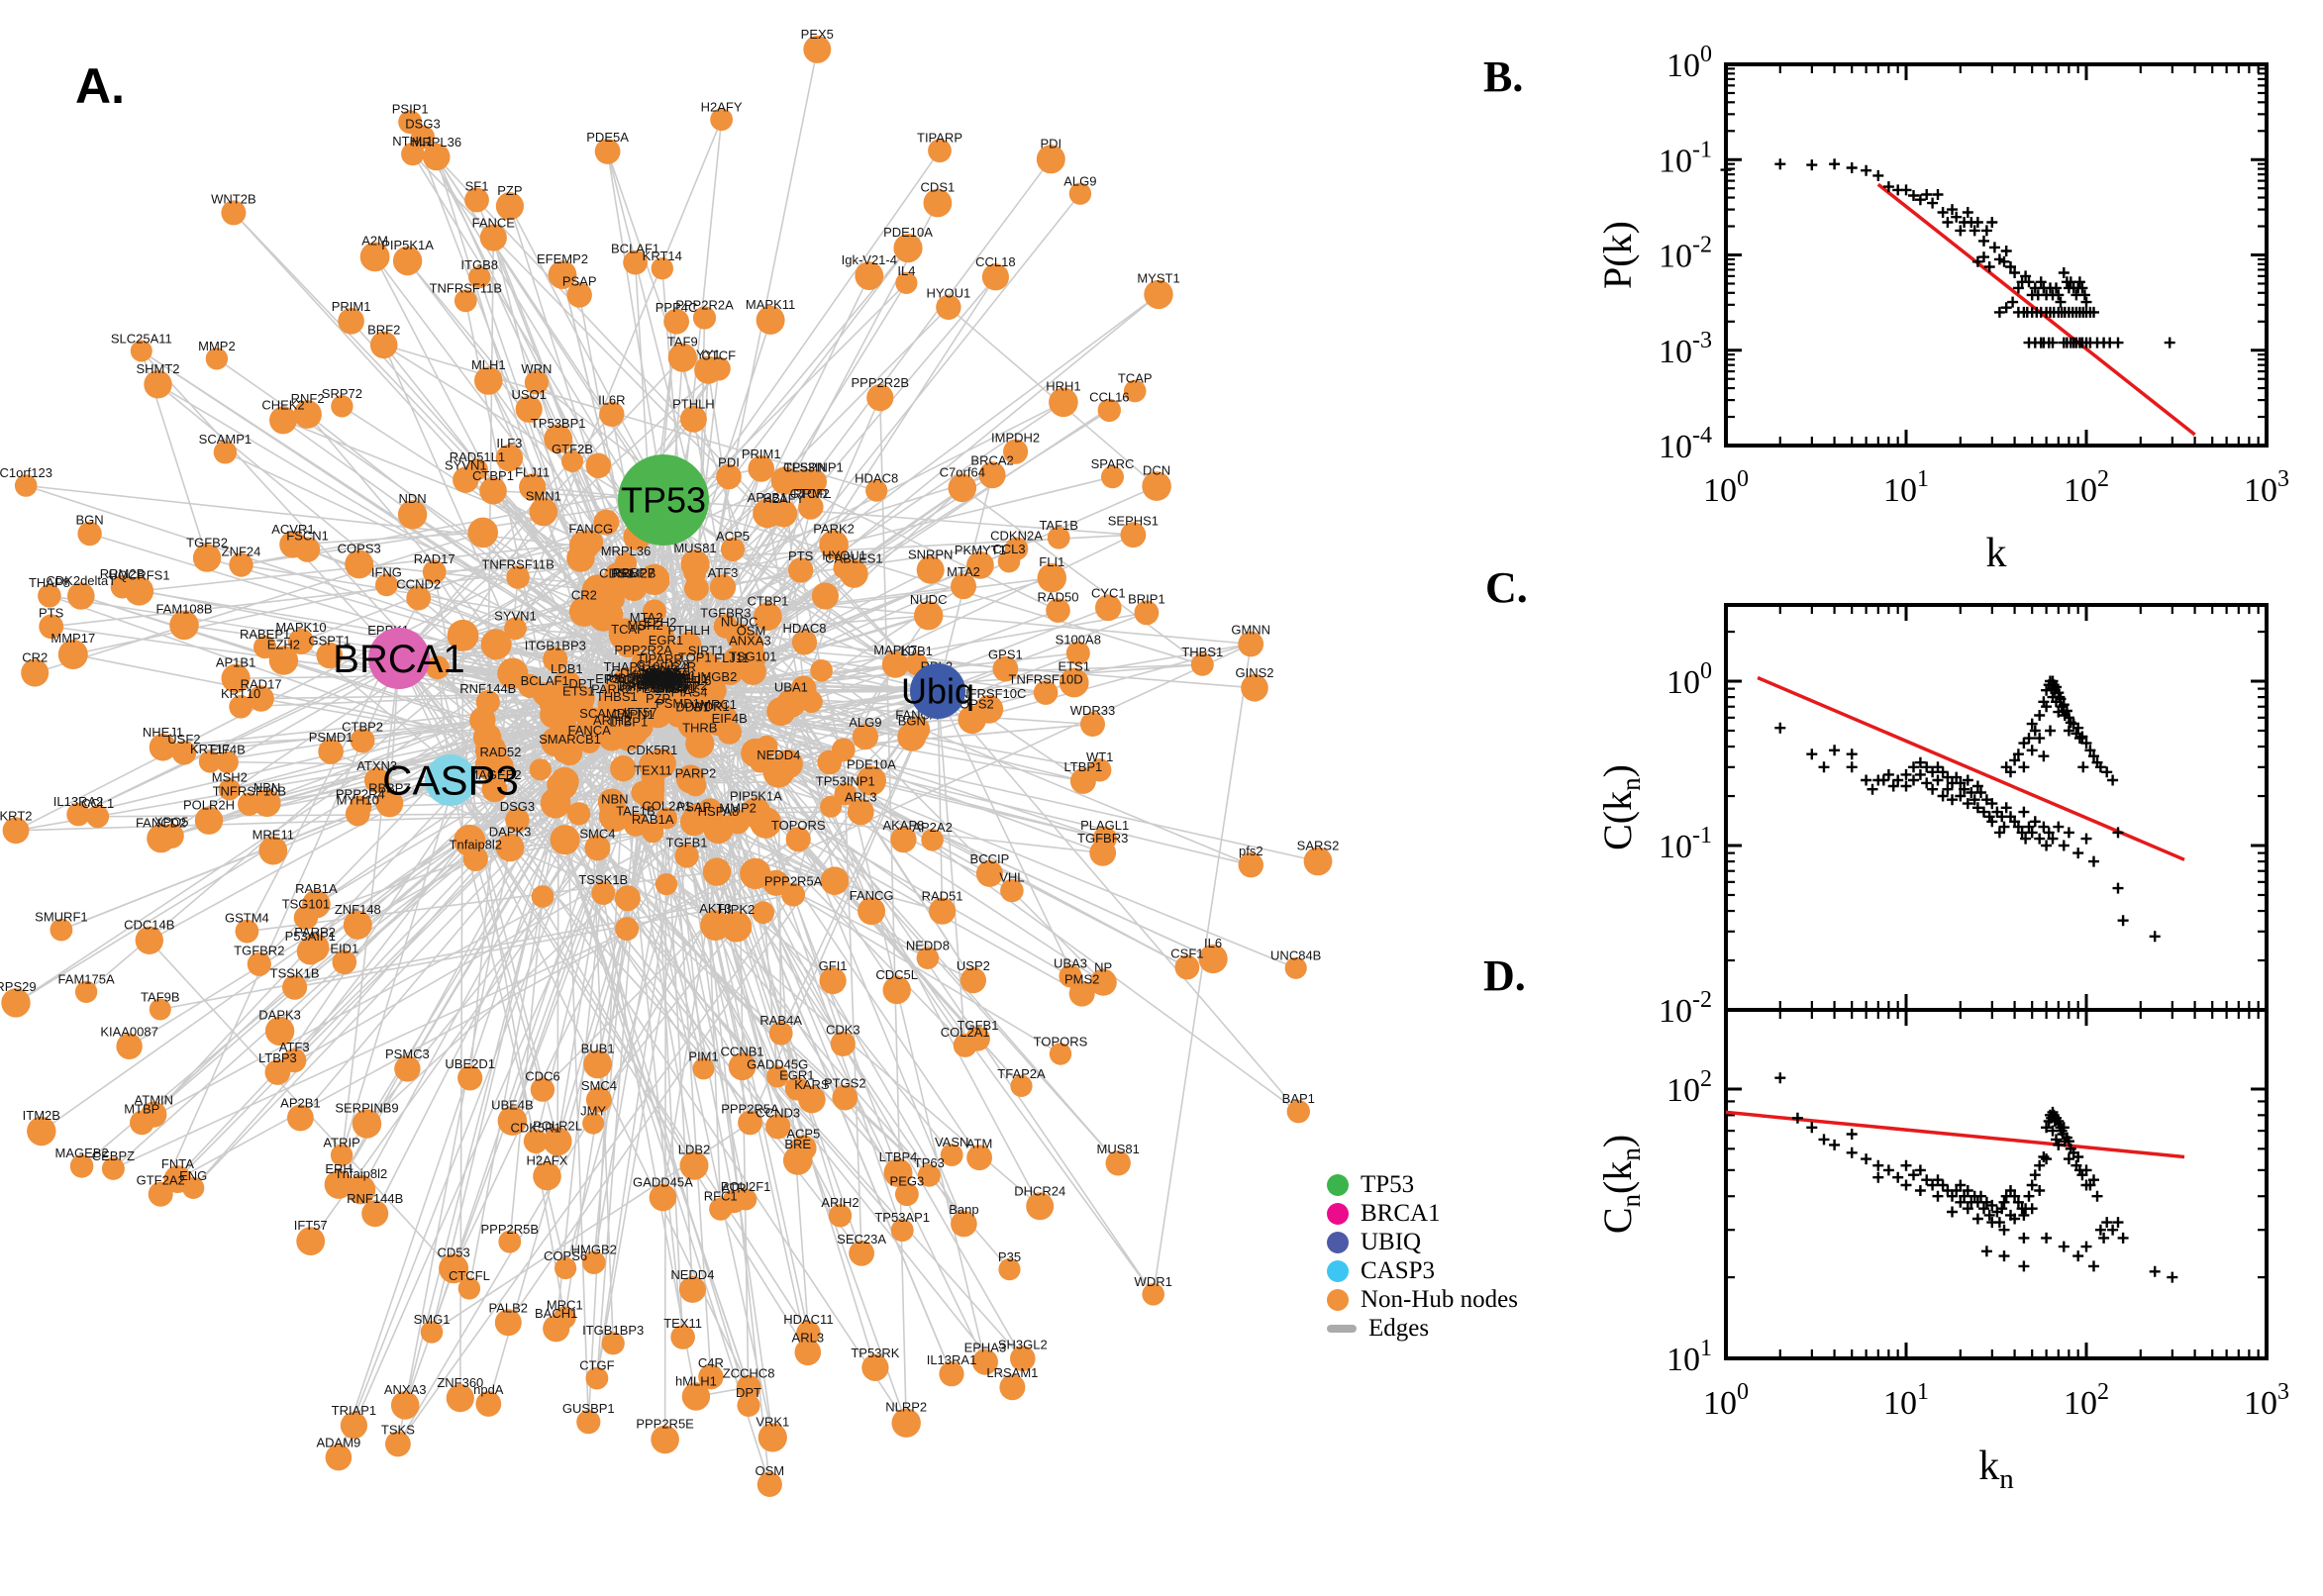  I want to click on network-node-label: UQCRFS1, so click(138, 574).